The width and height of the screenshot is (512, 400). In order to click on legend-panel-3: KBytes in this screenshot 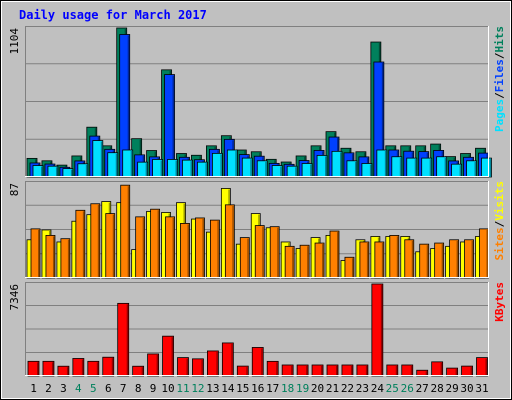, I will do `click(499, 302)`.